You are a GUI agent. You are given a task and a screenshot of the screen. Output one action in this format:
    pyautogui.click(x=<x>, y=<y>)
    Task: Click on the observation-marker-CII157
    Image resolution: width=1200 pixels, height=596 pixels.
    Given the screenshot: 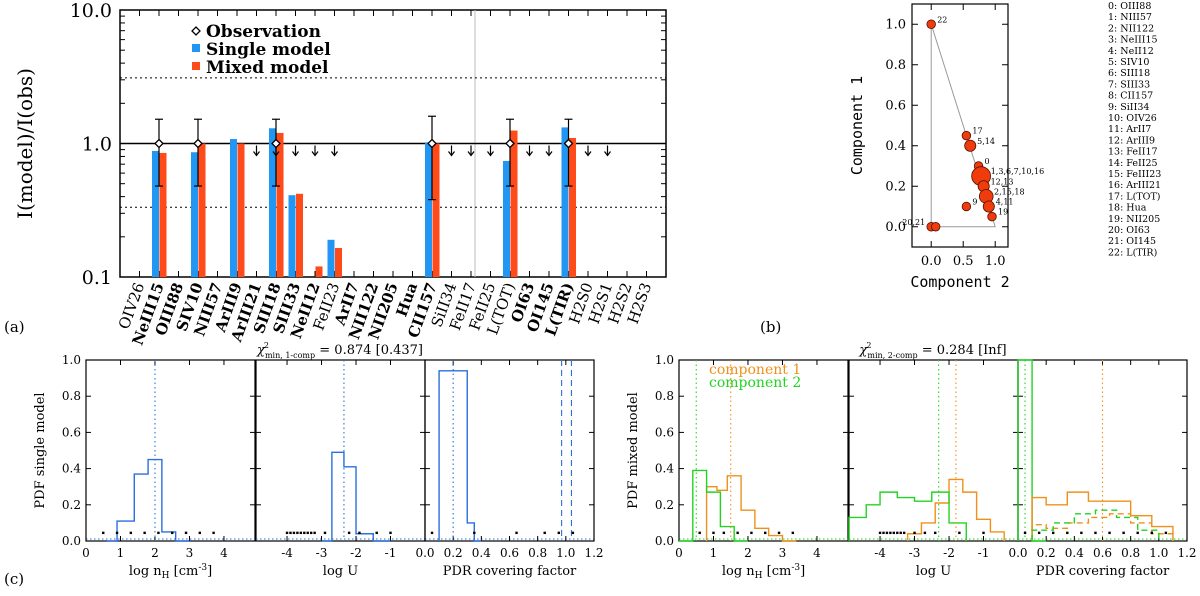 What is the action you would take?
    pyautogui.click(x=432, y=143)
    